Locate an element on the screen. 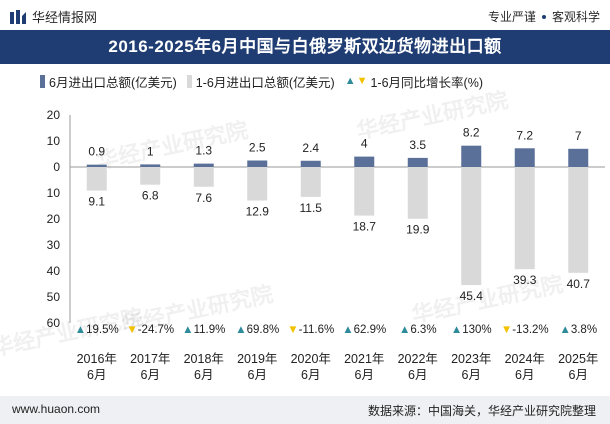 This screenshot has width=610, height=424. data-label-cumulative: 40.7 is located at coordinates (579, 284).